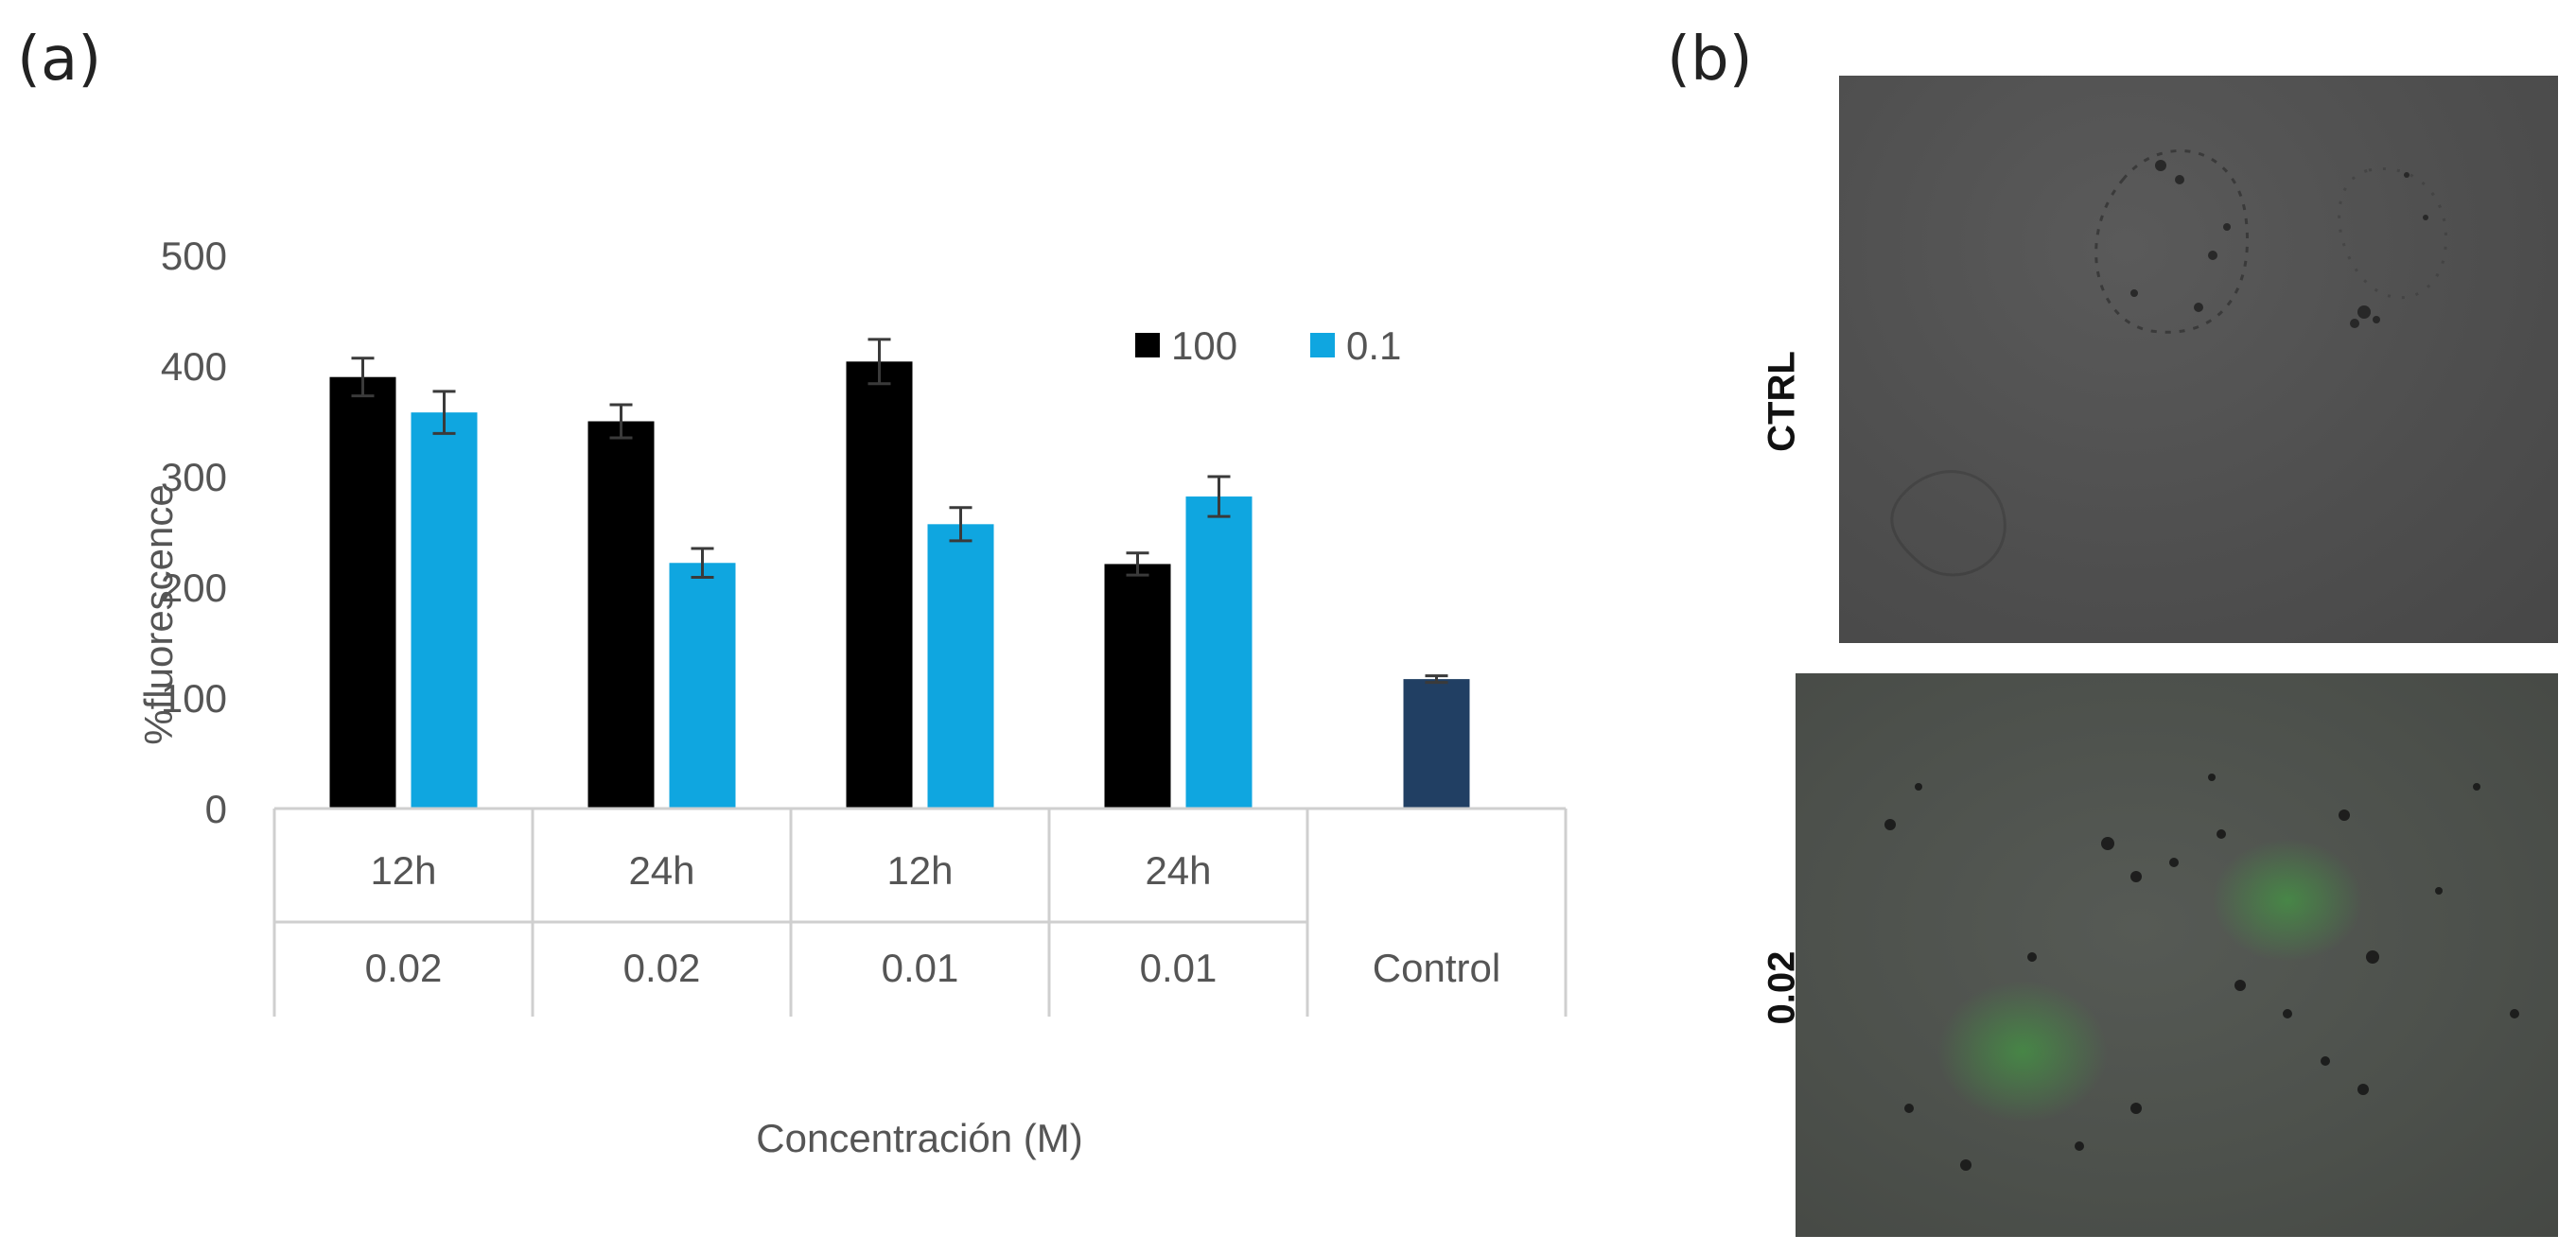  I want to click on y-axis-label: %fluorescence, so click(158, 614).